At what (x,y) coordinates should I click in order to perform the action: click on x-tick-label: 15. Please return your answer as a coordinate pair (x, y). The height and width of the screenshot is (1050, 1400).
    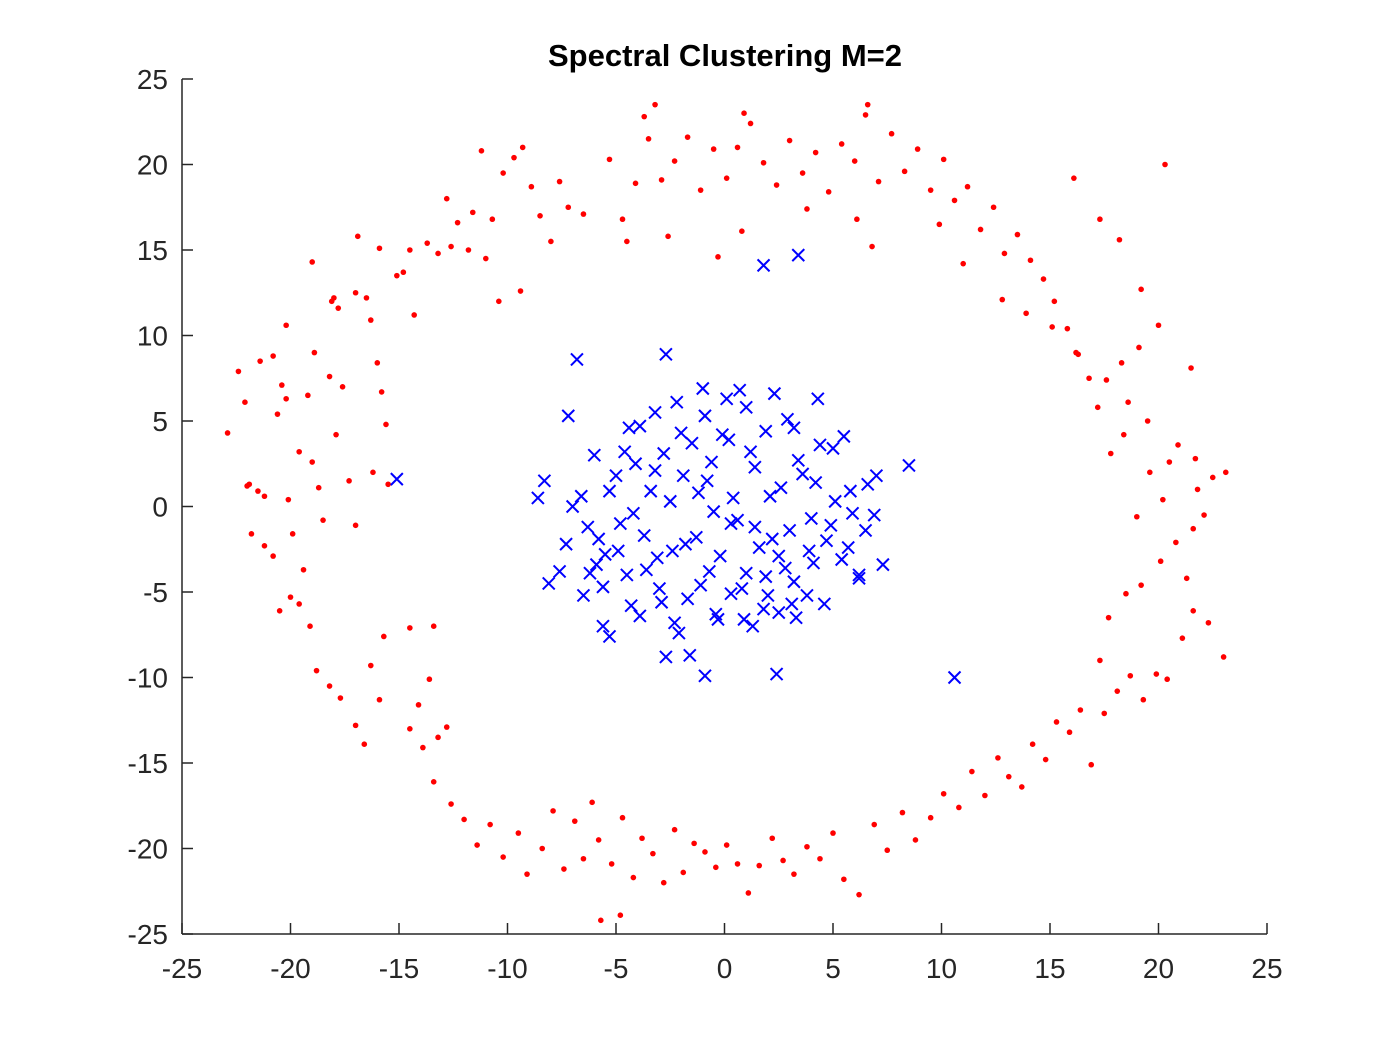
    Looking at the image, I should click on (1049, 968).